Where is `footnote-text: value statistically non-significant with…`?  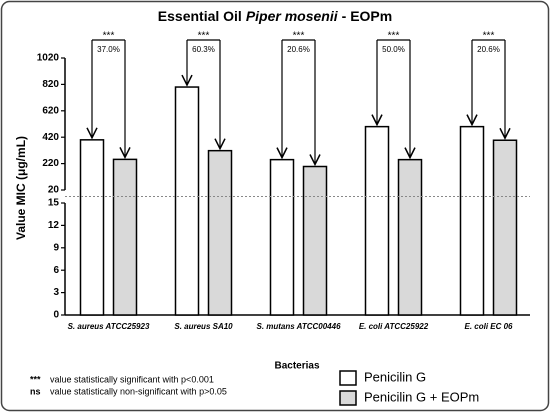 footnote-text: value statistically non-significant with… is located at coordinates (138, 391).